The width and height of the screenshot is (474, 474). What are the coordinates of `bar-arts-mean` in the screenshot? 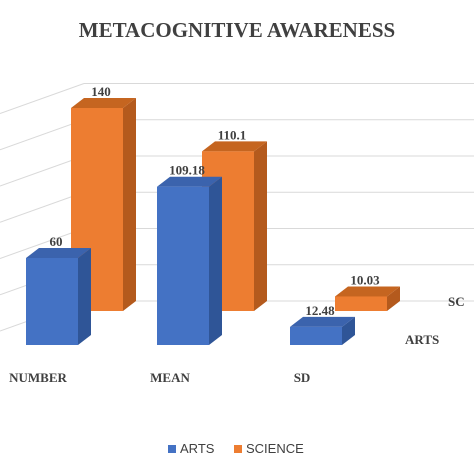 It's located at (189, 260).